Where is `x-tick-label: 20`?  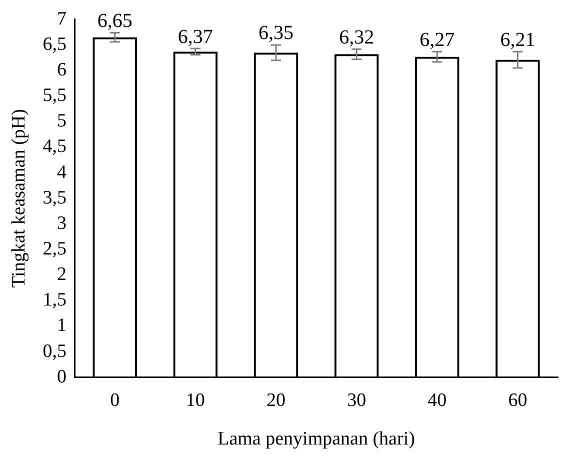 x-tick-label: 20 is located at coordinates (276, 400).